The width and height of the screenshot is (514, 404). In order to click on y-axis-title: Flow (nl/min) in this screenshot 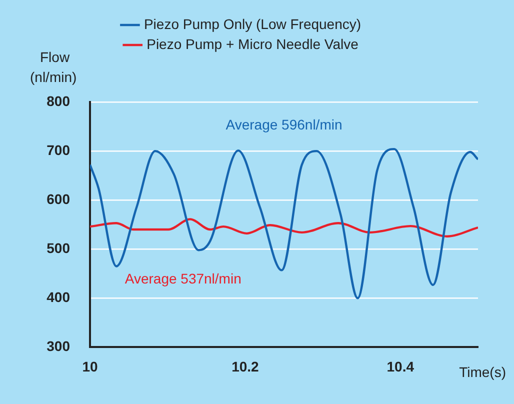, I will do `click(53, 66)`.